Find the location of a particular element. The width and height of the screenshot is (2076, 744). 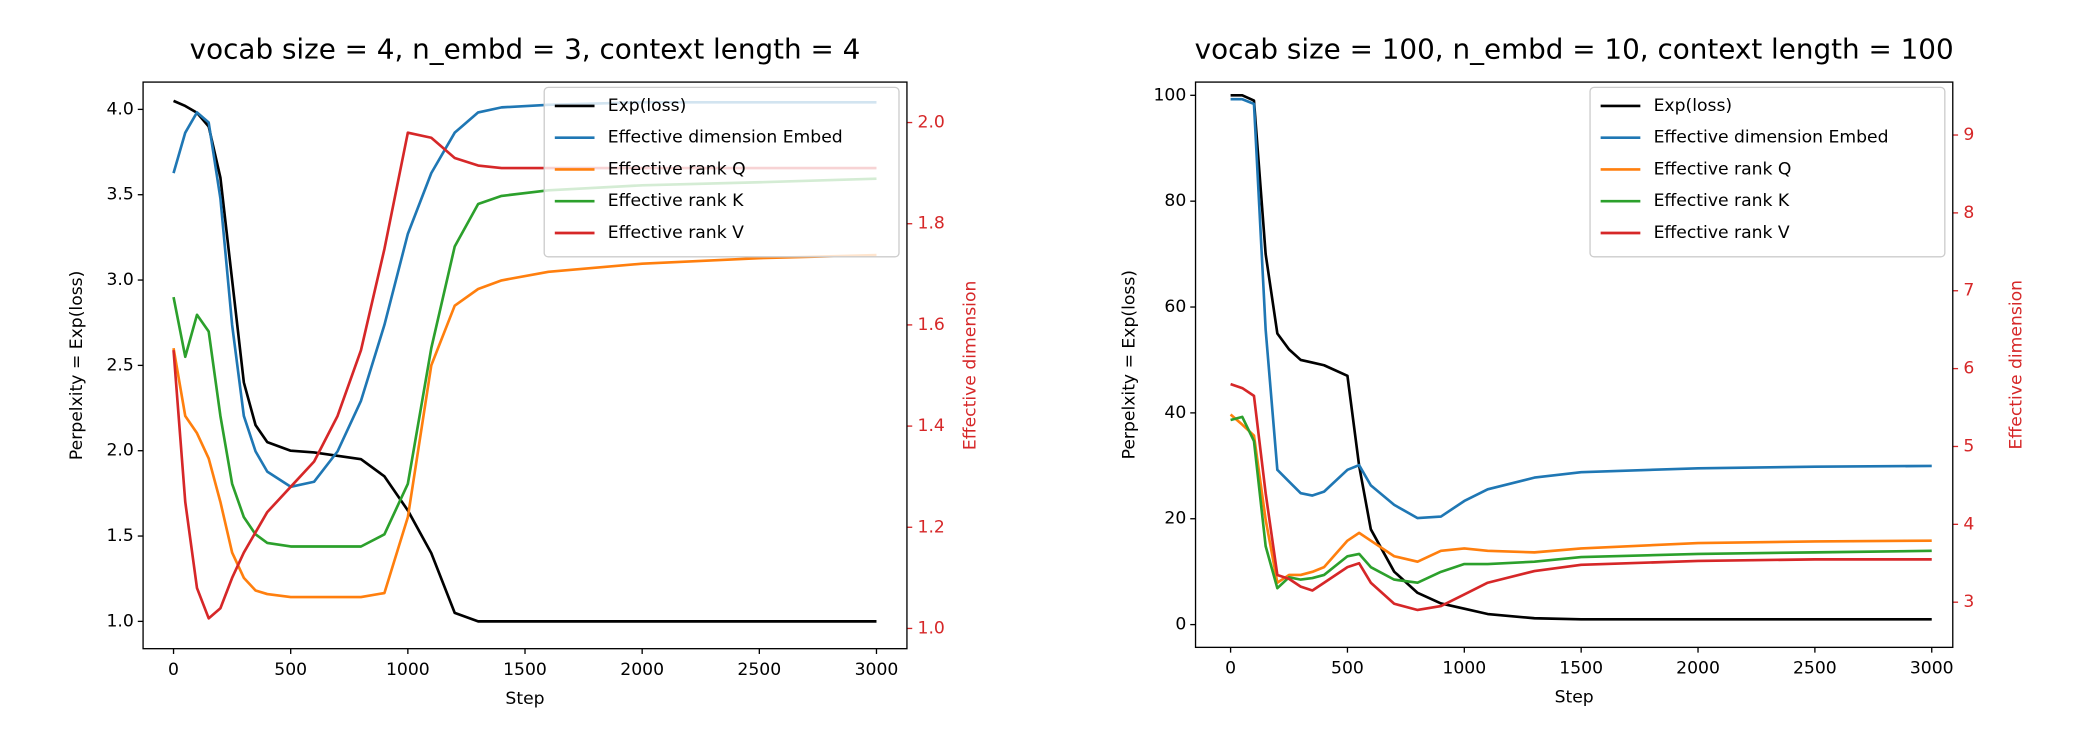

y2-tick-label: 6 is located at coordinates (1968, 369).